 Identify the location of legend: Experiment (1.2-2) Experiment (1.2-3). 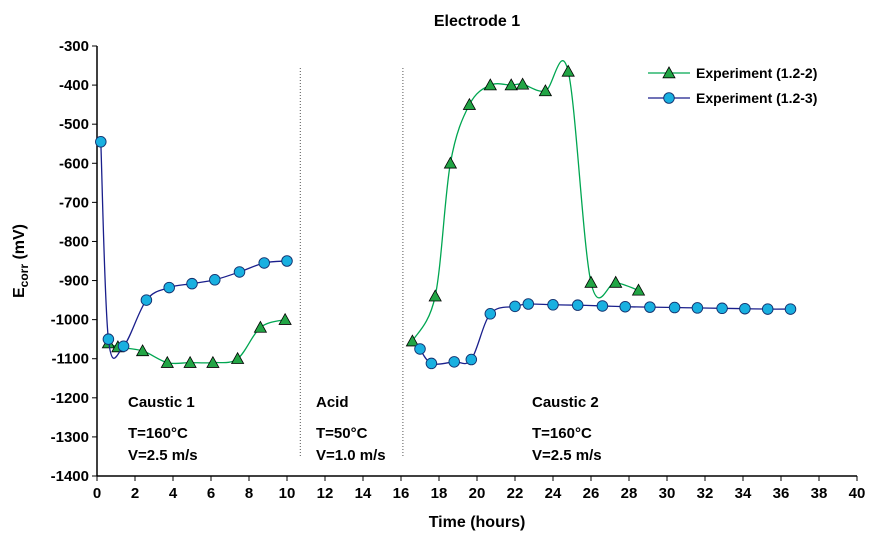
(732, 85).